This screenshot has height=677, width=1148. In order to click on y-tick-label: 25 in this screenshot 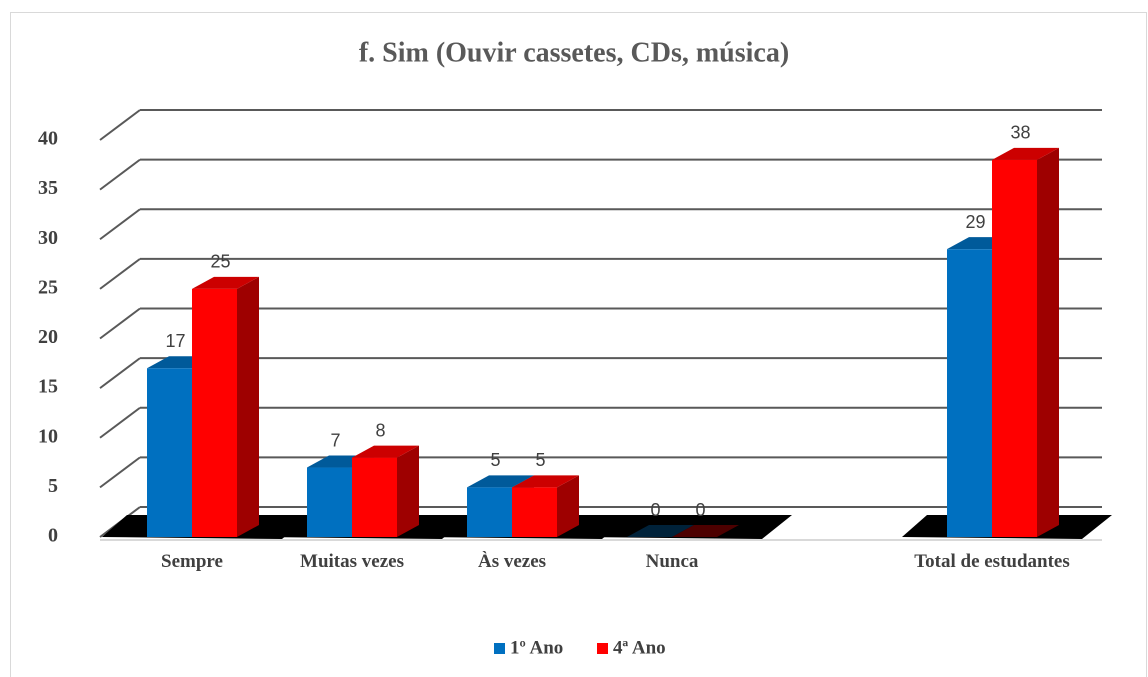, I will do `click(48, 287)`.